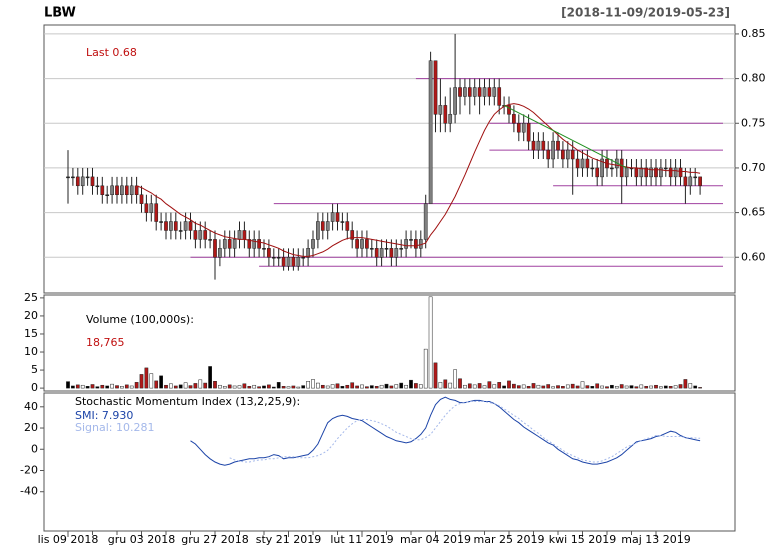  Describe the element at coordinates (31, 297) in the screenshot. I see `y-tick-label: 25` at that location.